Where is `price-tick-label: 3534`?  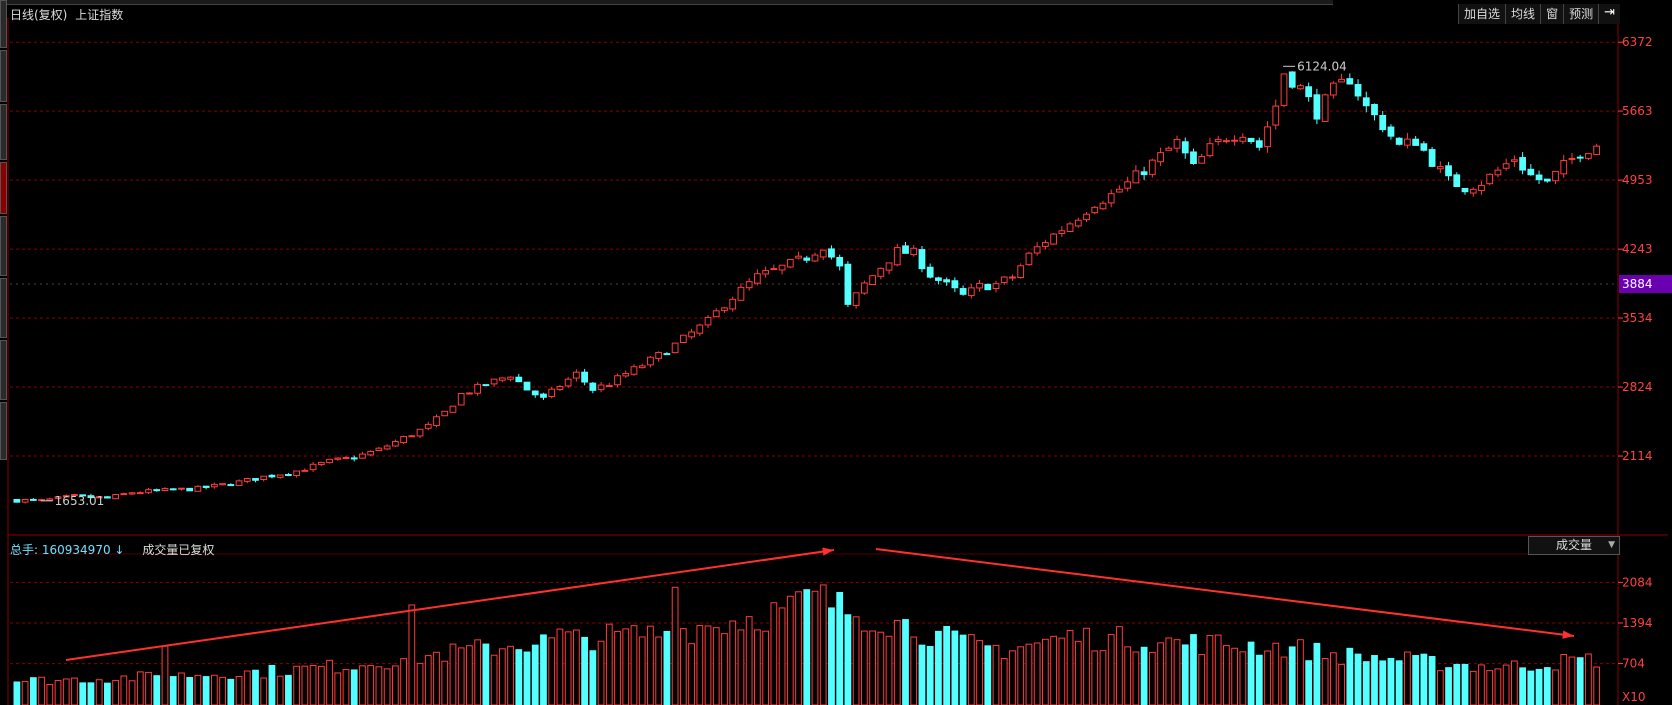 price-tick-label: 3534 is located at coordinates (1637, 318).